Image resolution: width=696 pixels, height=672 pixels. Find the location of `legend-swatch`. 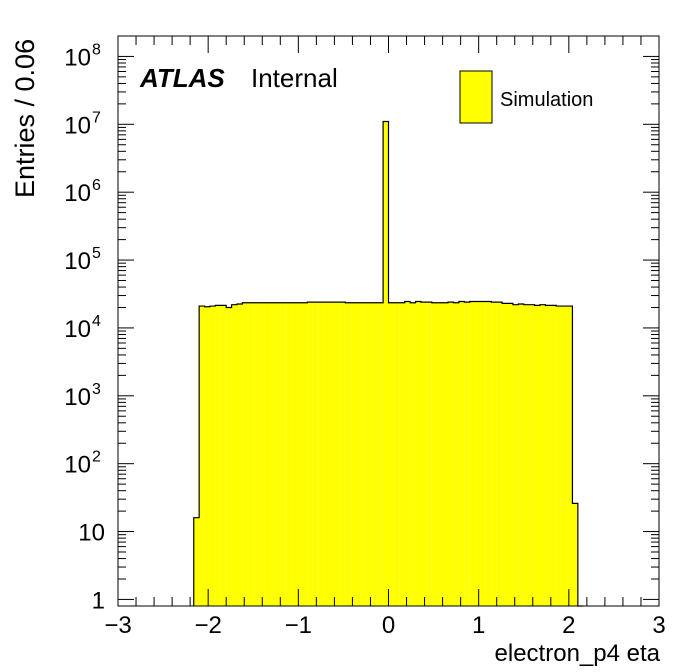

legend-swatch is located at coordinates (476, 97).